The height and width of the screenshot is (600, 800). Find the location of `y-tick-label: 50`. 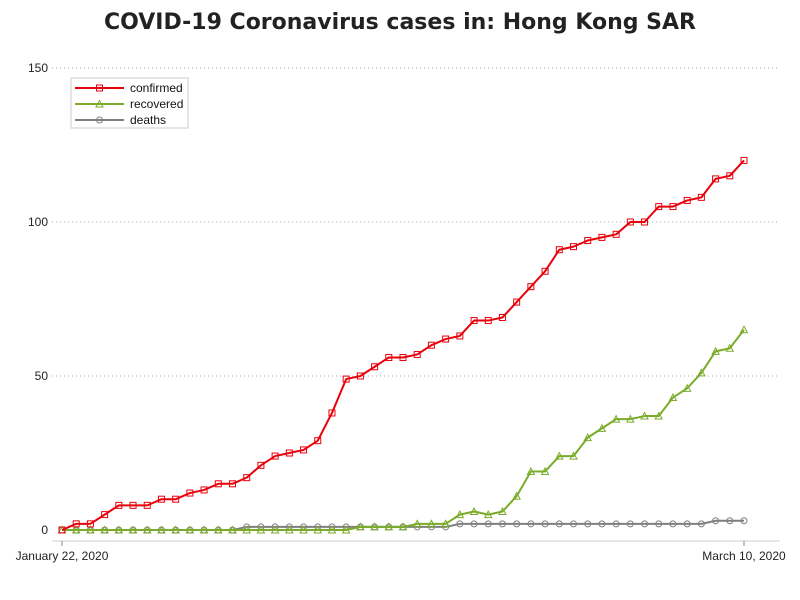

y-tick-label: 50 is located at coordinates (42, 376).